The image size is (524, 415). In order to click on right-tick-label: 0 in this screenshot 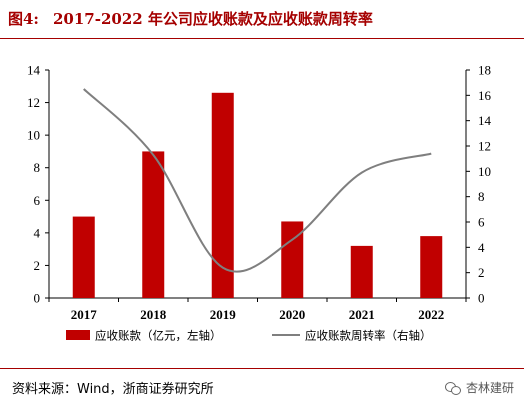, I will do `click(481, 298)`.